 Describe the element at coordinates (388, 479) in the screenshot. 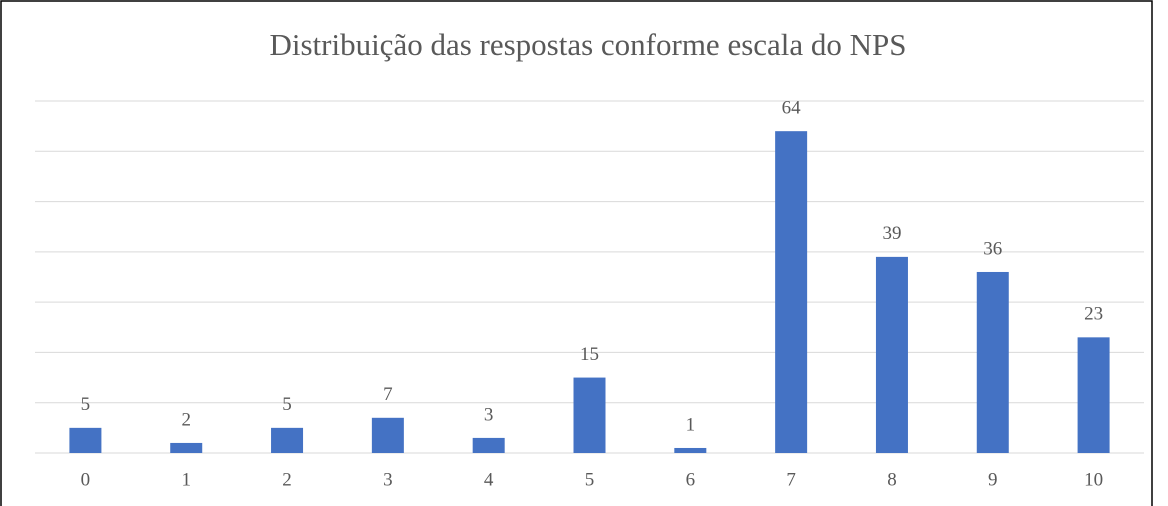

I see `x-tick-label: 3` at that location.